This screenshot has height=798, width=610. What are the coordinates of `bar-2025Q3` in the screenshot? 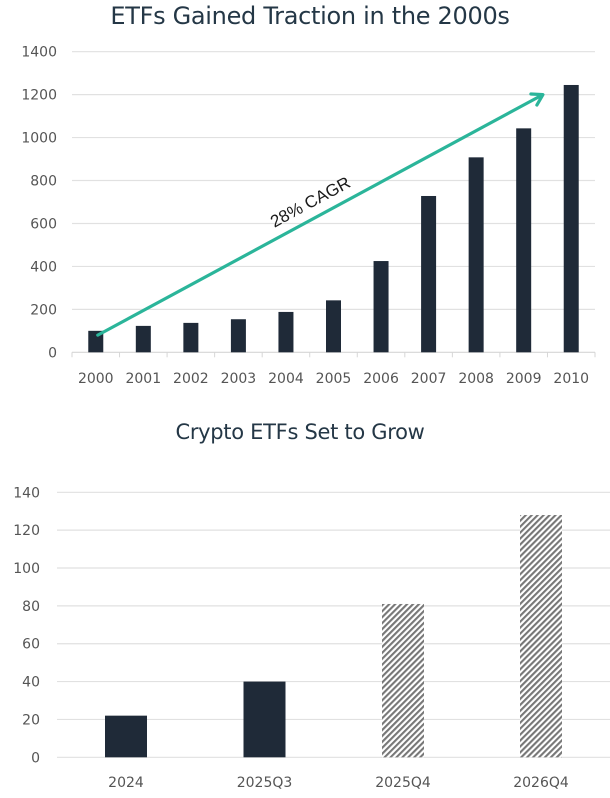 It's located at (264, 719).